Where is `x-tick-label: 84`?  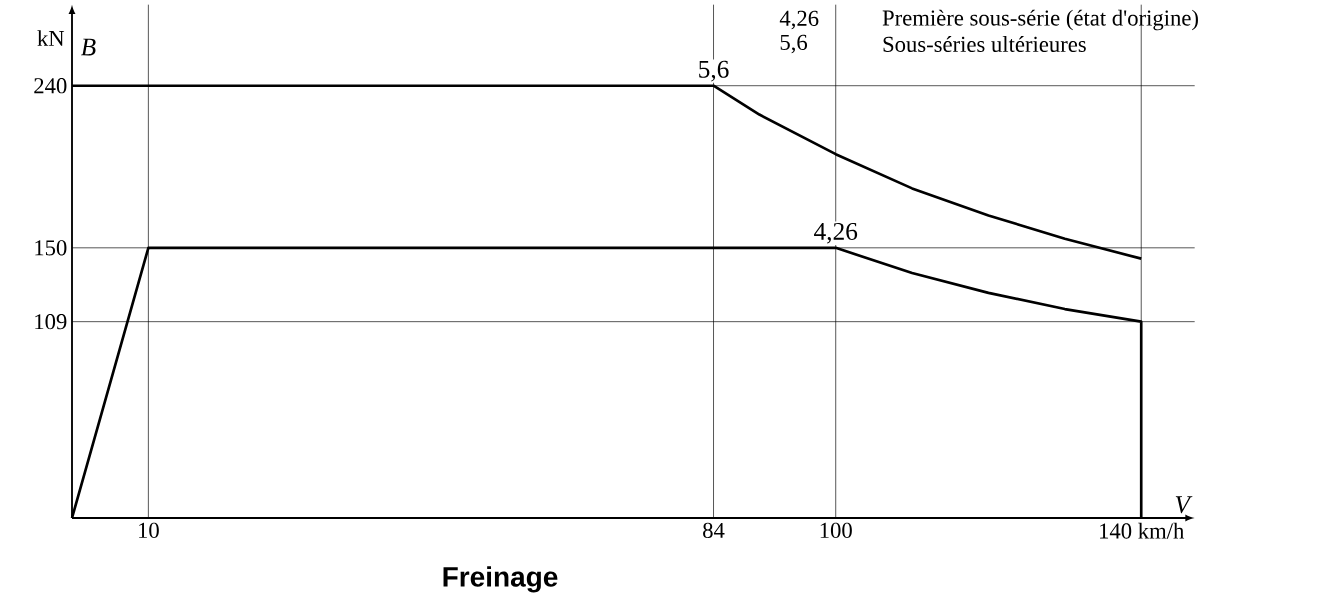 x-tick-label: 84 is located at coordinates (714, 530).